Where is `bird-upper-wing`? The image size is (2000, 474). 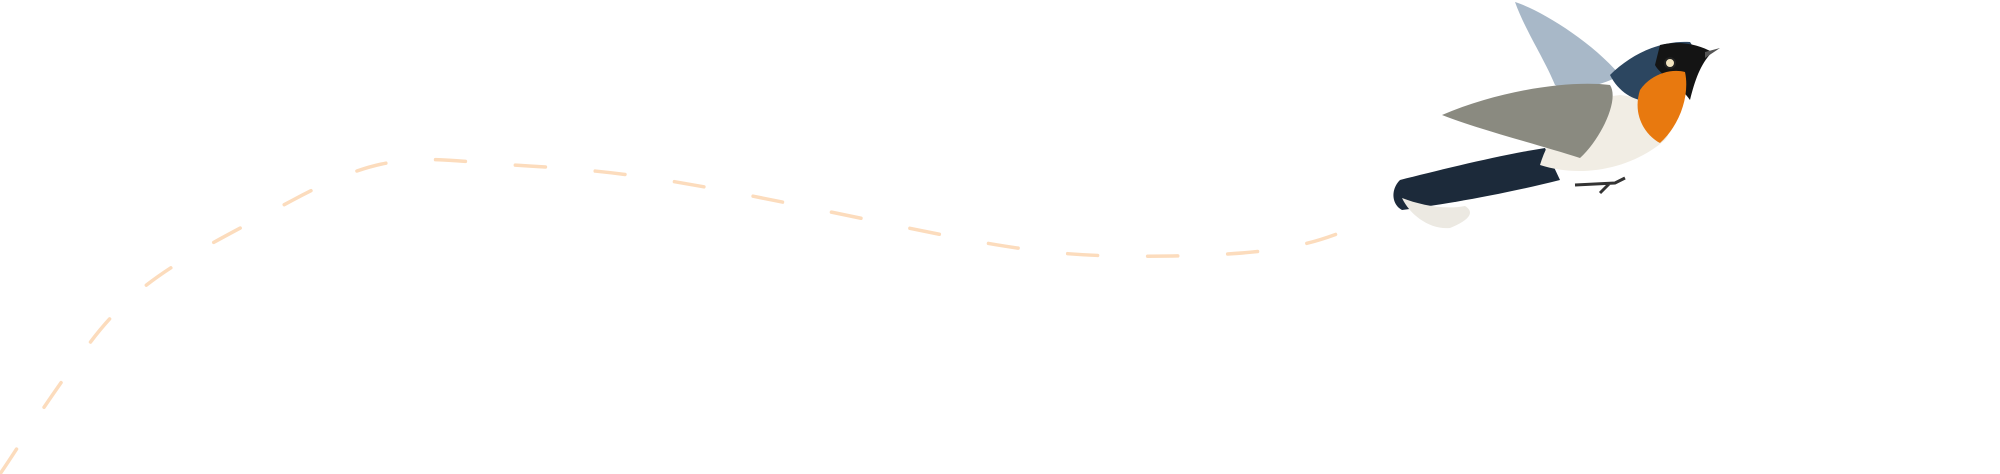 bird-upper-wing is located at coordinates (1567, 45).